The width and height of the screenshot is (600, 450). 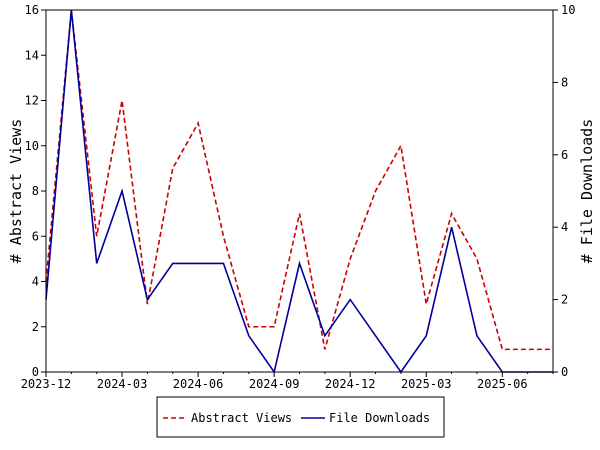 What do you see at coordinates (35, 327) in the screenshot?
I see `y-left-tick-label: 2` at bounding box center [35, 327].